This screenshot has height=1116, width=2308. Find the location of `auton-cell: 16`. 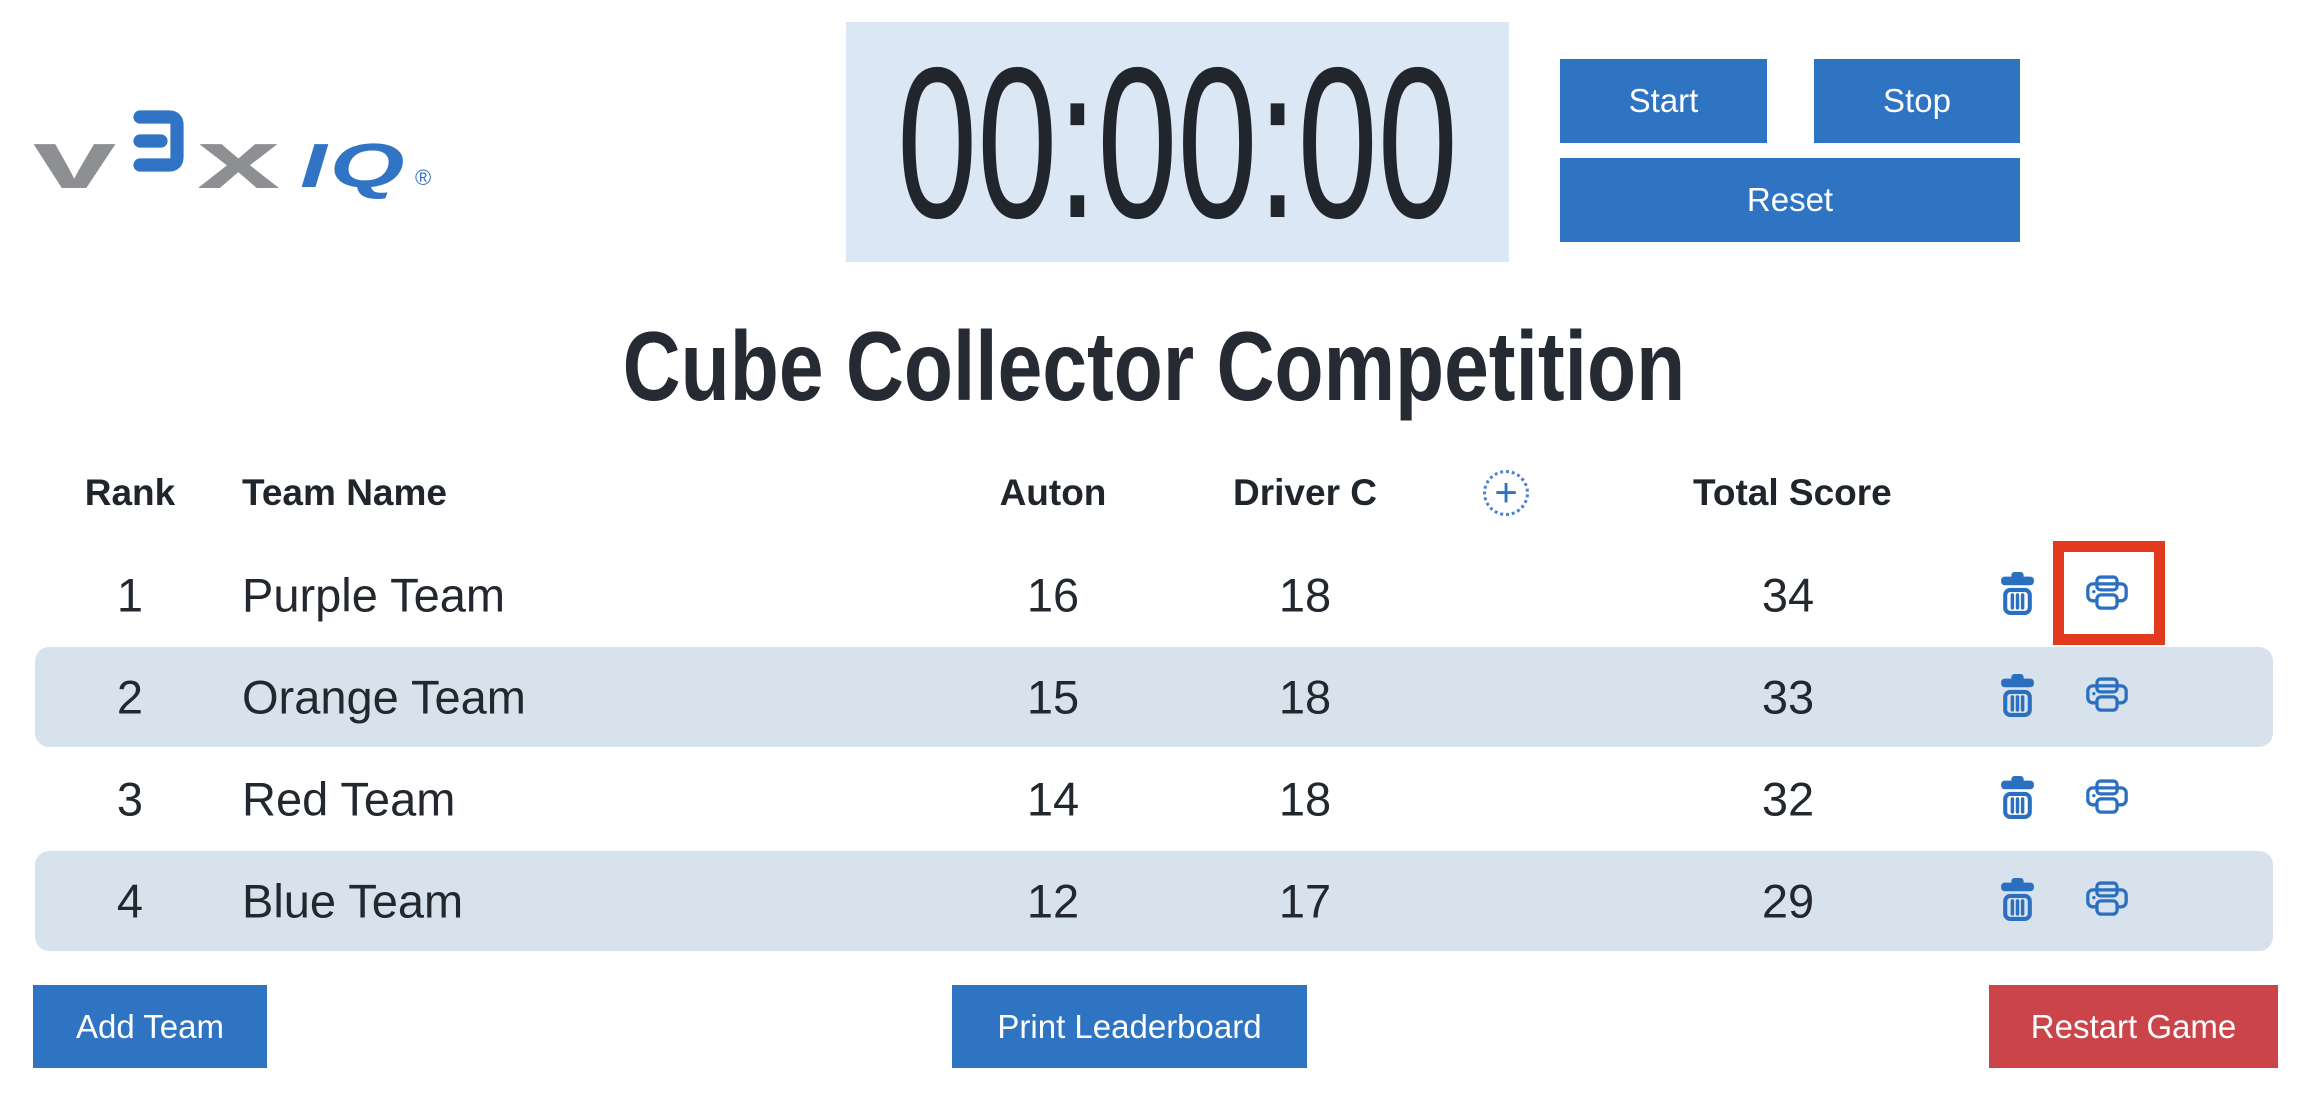

auton-cell: 16 is located at coordinates (1053, 595).